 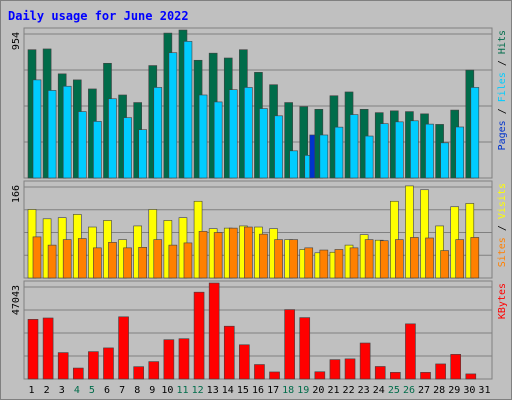 I want to click on x-tick-label: 21, so click(x=333, y=390).